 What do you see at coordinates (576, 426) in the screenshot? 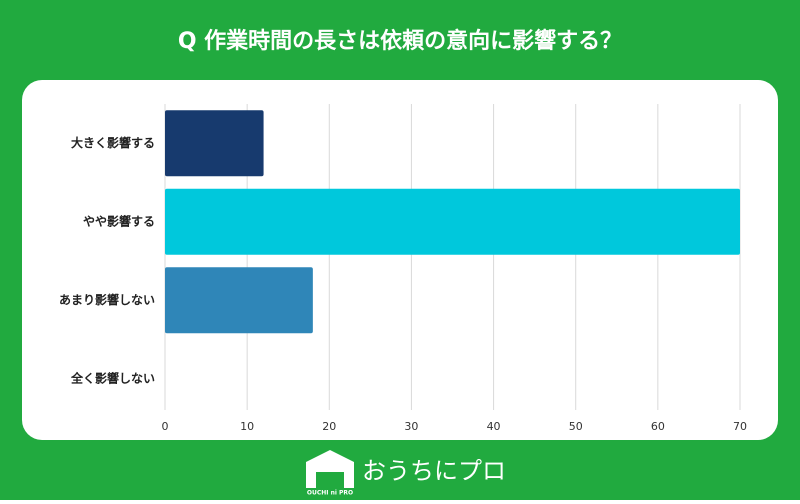
I see `x-tick-label: 50` at bounding box center [576, 426].